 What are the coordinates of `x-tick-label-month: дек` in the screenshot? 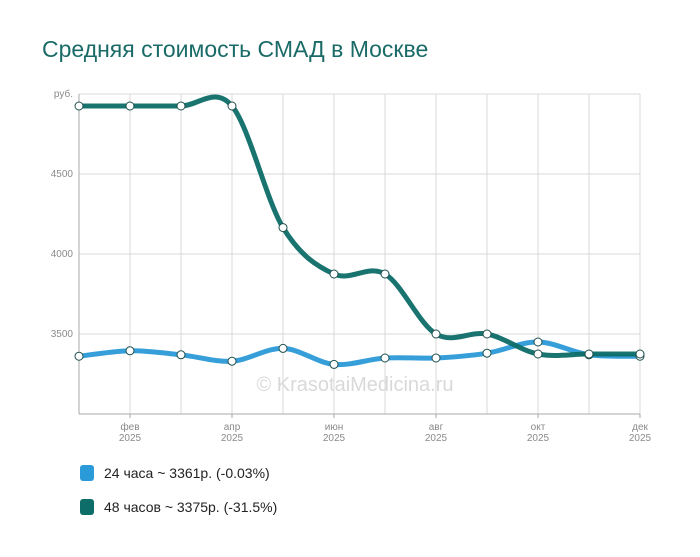 It's located at (640, 427).